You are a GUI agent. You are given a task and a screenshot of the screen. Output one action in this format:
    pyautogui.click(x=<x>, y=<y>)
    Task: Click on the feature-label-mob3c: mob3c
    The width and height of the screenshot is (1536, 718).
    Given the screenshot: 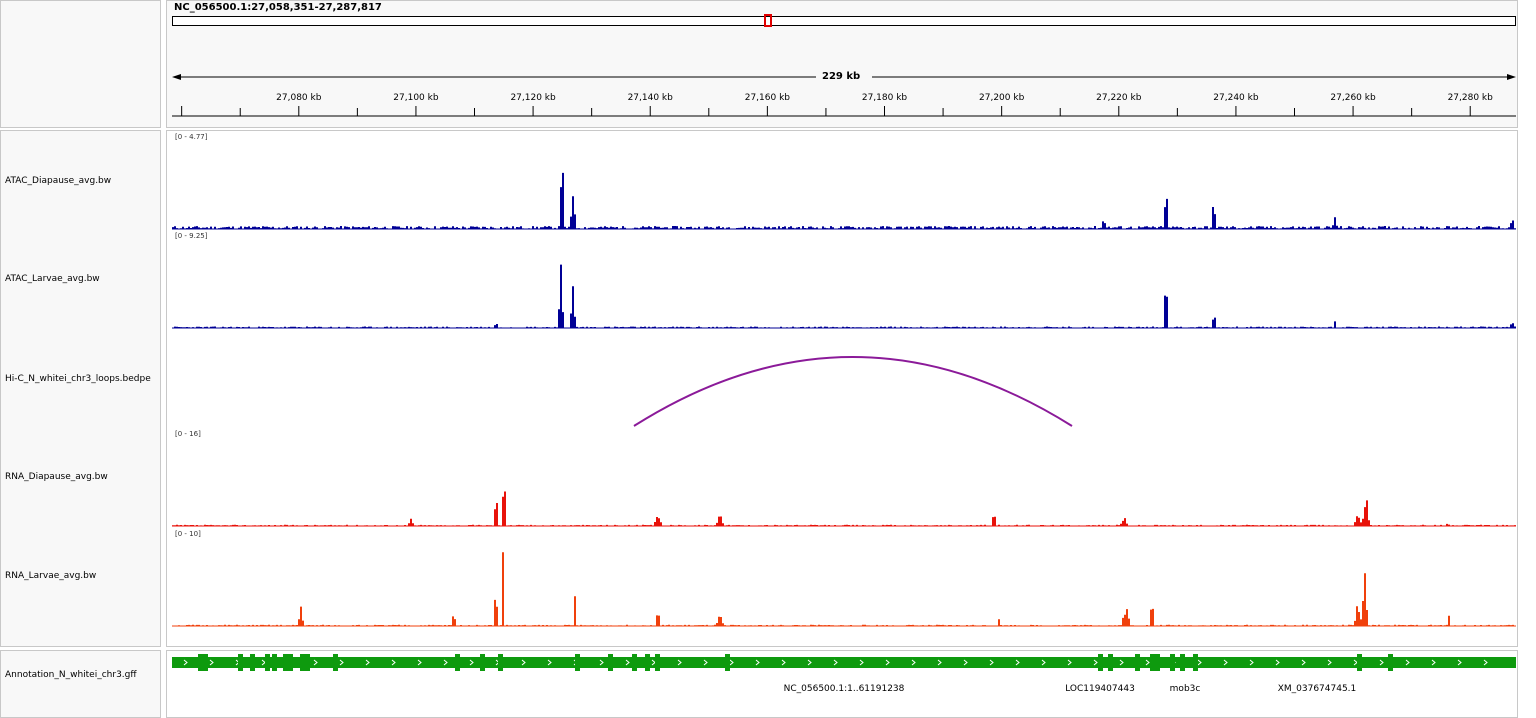 What is the action you would take?
    pyautogui.click(x=1185, y=689)
    